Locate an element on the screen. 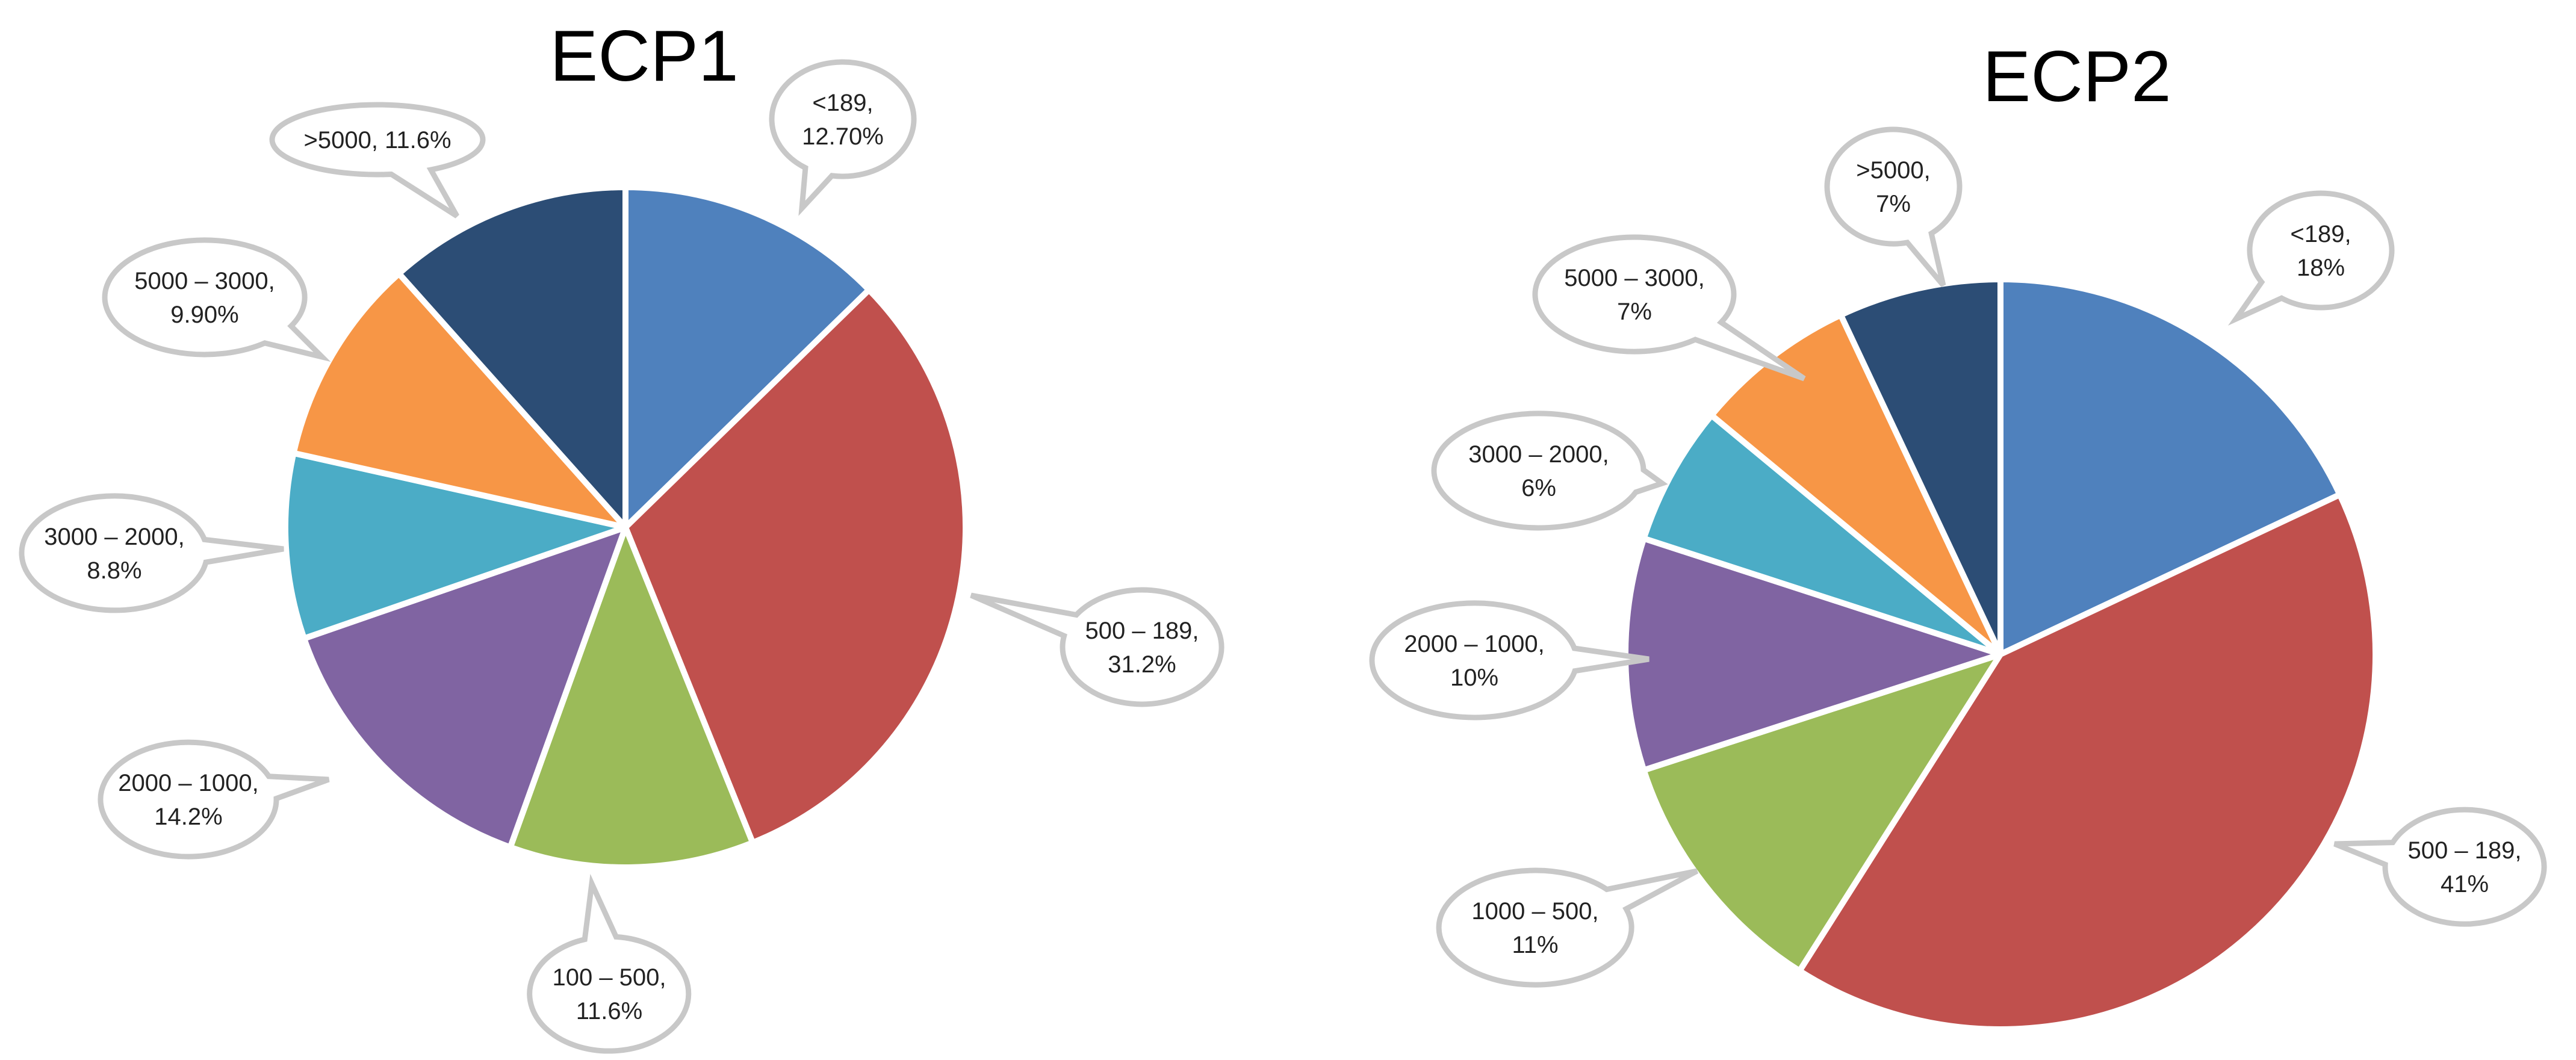 This screenshot has height=1060, width=2576. ecp1-data-label-500-189: 500 – 189, 31.2% is located at coordinates (1097, 647).